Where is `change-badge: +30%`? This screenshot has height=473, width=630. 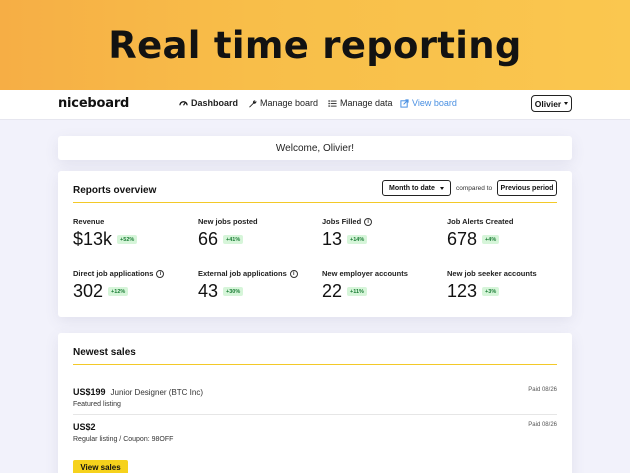
change-badge: +30% is located at coordinates (233, 291).